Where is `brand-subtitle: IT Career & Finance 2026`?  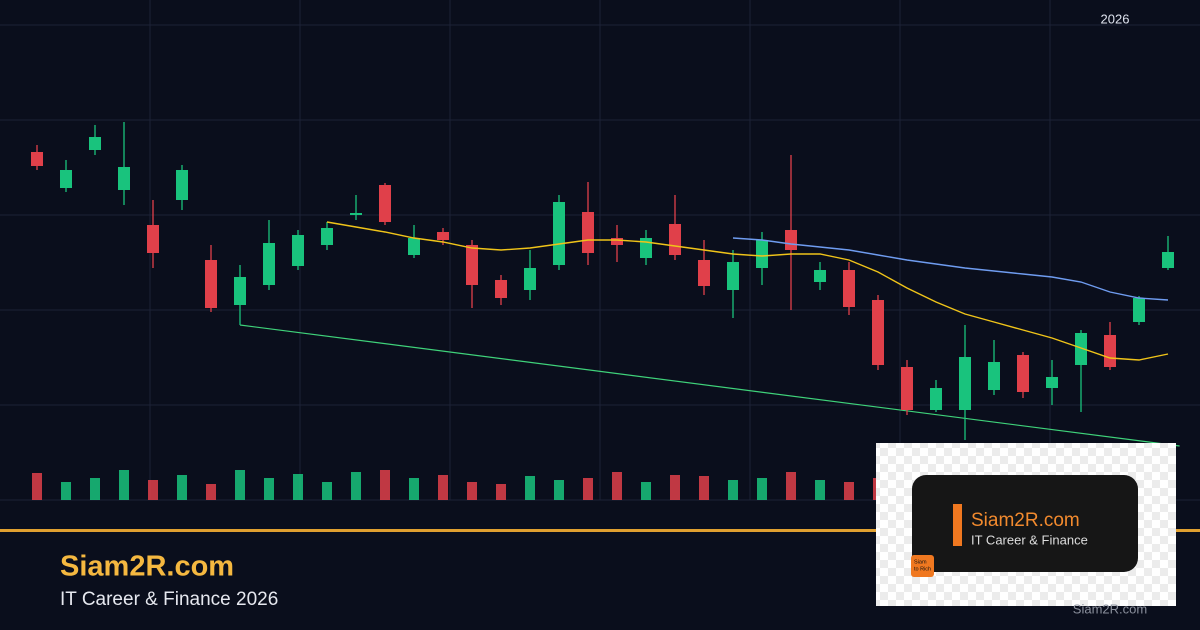
brand-subtitle: IT Career & Finance 2026 is located at coordinates (169, 599).